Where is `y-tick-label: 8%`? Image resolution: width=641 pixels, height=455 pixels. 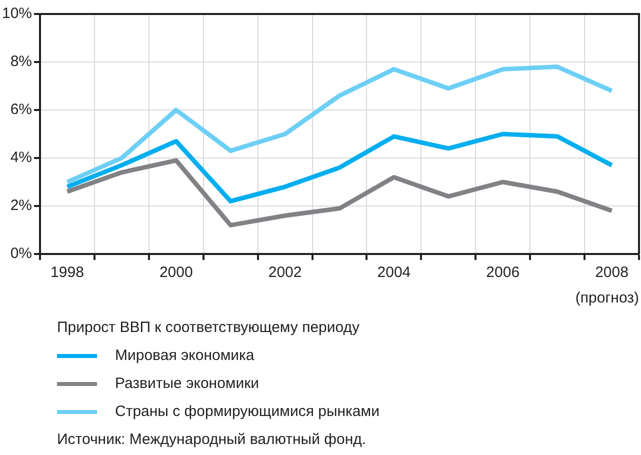 y-tick-label: 8% is located at coordinates (21, 61).